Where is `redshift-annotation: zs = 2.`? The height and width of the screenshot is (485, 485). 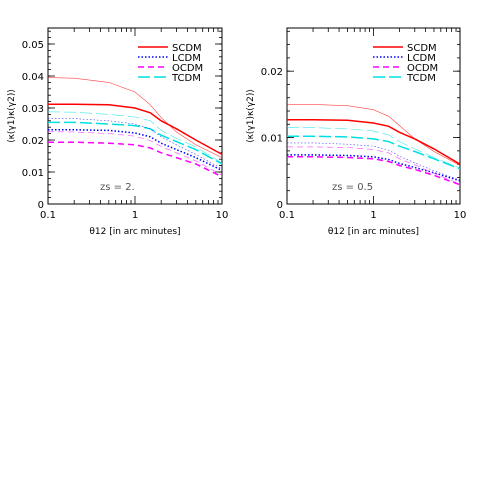
redshift-annotation: zs = 2. is located at coordinates (117, 187).